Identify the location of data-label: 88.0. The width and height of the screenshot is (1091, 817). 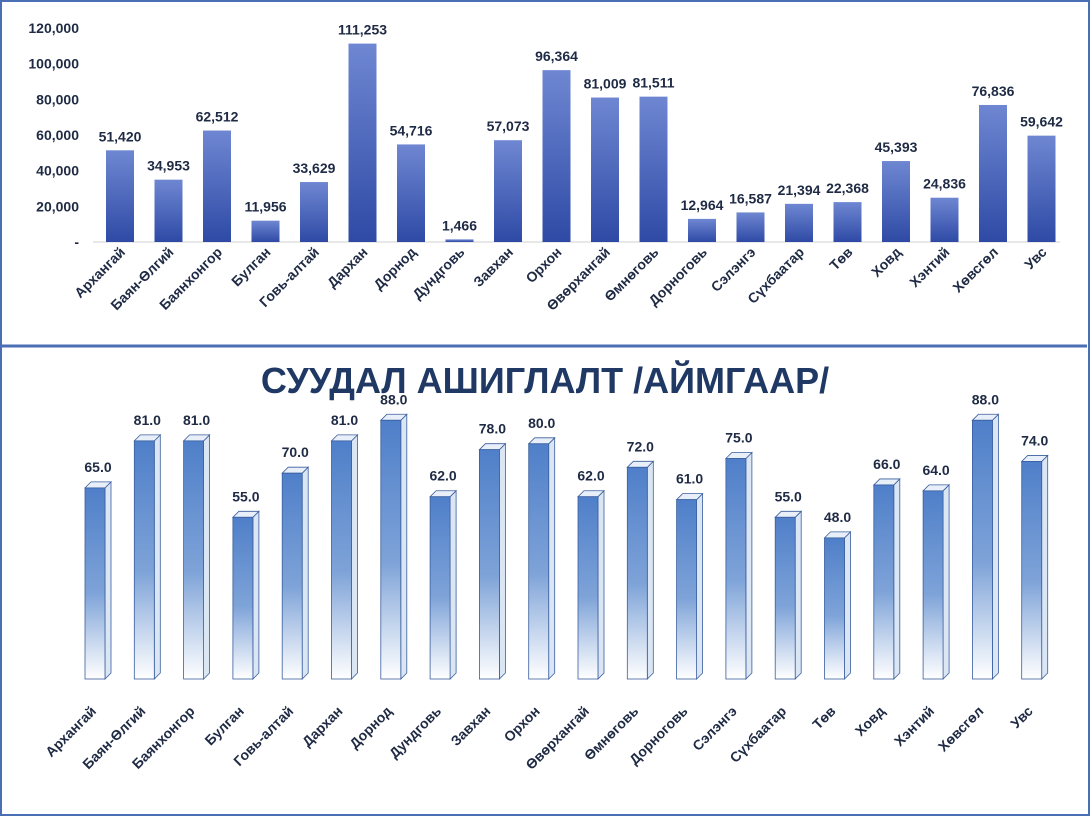
(985, 399).